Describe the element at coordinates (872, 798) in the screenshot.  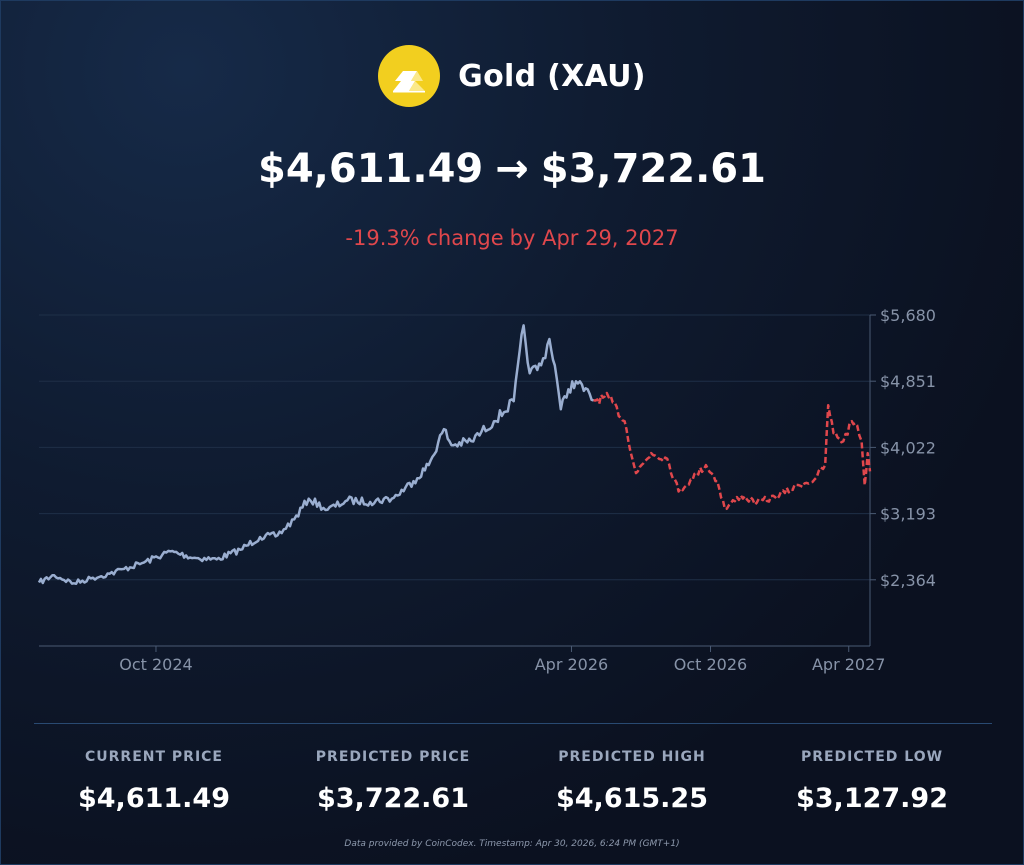
I see `stat-value: $3,127.92` at that location.